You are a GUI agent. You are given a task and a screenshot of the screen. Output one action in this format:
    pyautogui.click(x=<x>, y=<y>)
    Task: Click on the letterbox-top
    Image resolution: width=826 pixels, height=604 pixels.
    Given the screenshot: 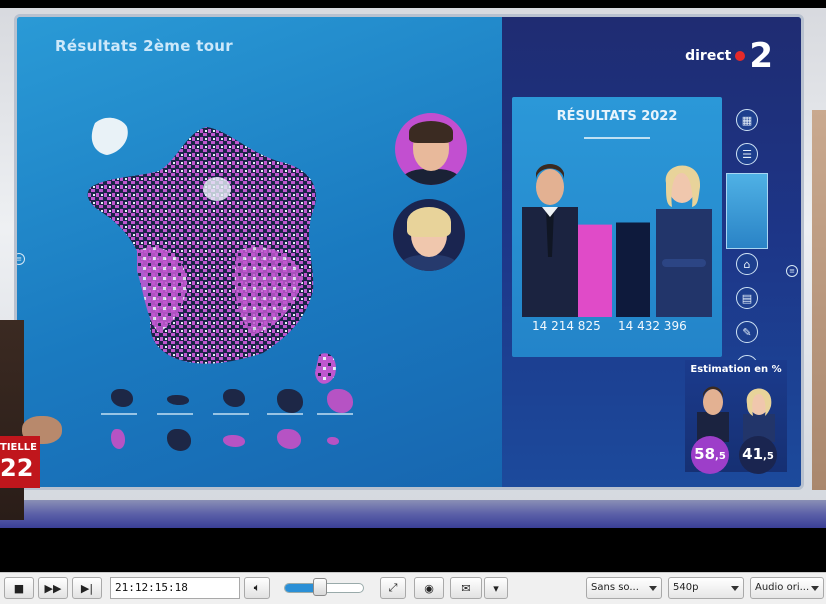 What is the action you would take?
    pyautogui.click(x=413, y=4)
    